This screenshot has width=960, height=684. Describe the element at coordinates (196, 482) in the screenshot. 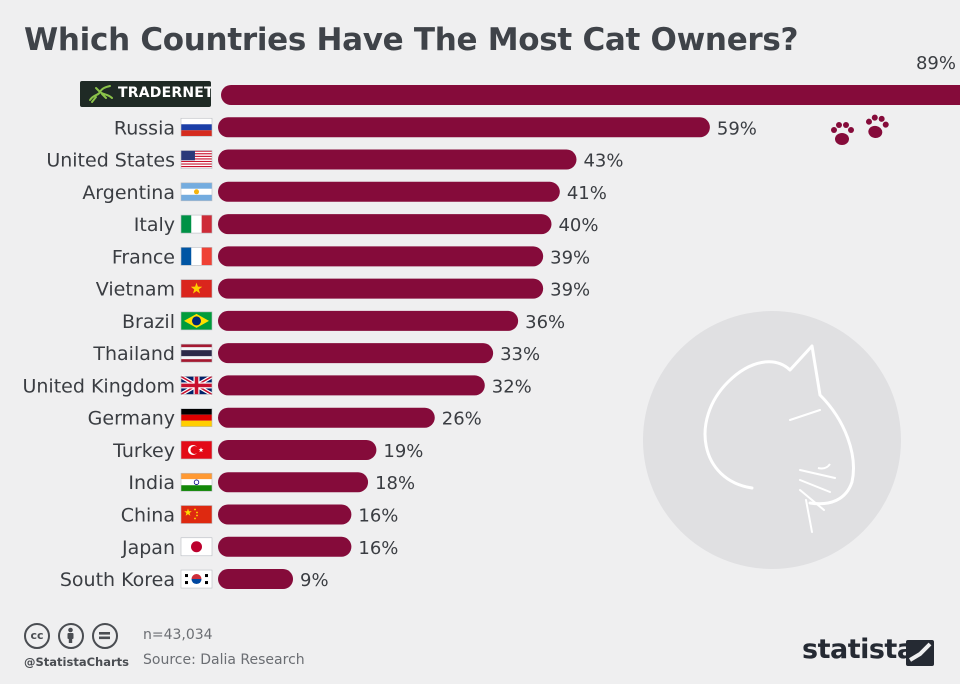

I see `india-flag` at that location.